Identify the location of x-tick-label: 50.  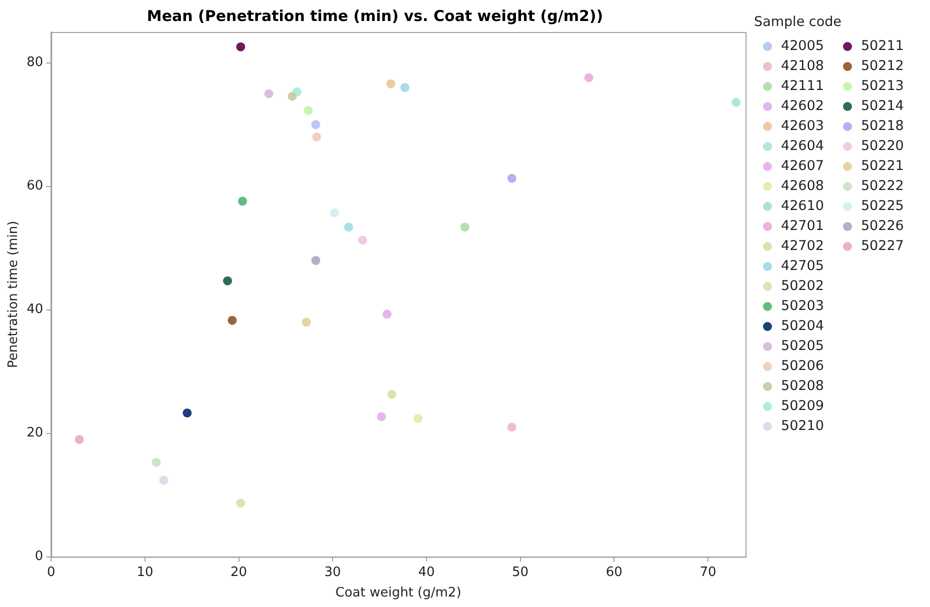
(520, 572).